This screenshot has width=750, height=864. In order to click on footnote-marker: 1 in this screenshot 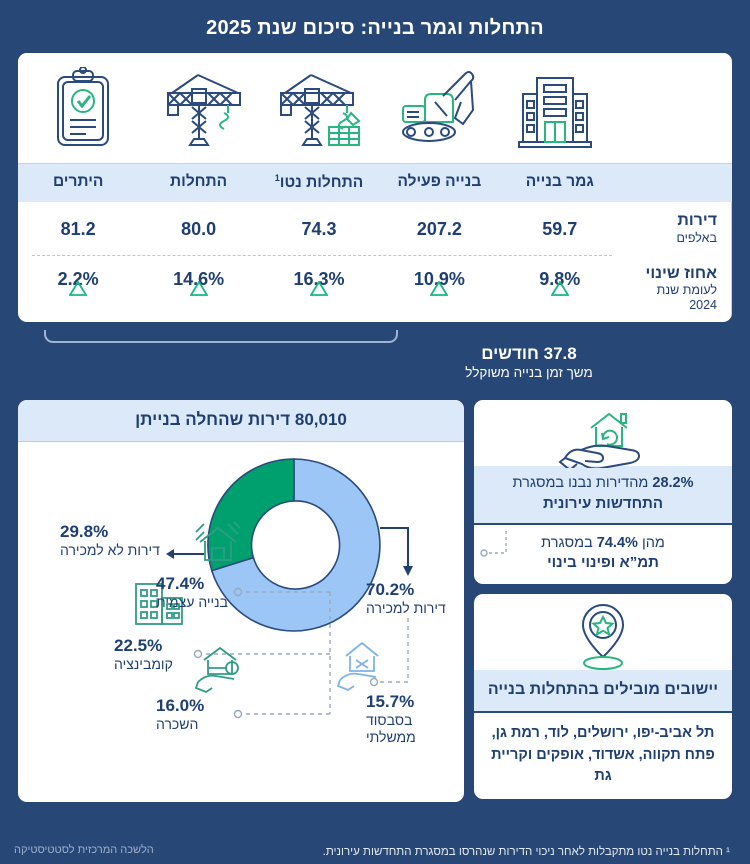, I will do `click(277, 178)`.